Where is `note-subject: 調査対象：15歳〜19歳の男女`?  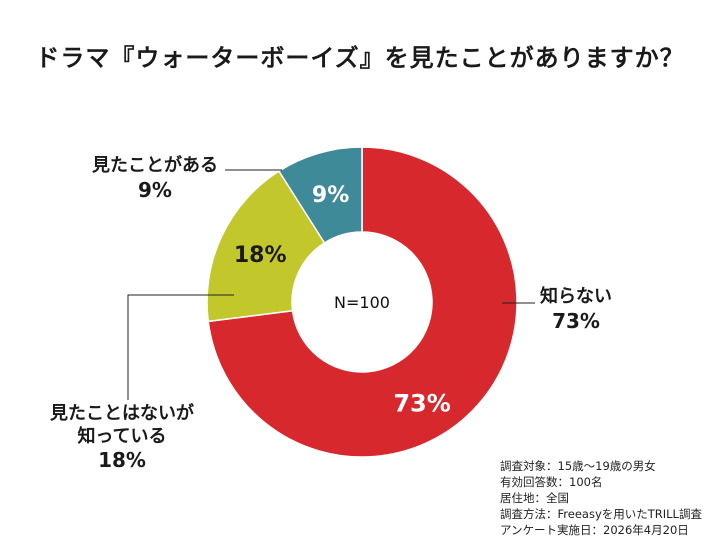
note-subject: 調査対象：15歳〜19歳の男女 is located at coordinates (578, 466).